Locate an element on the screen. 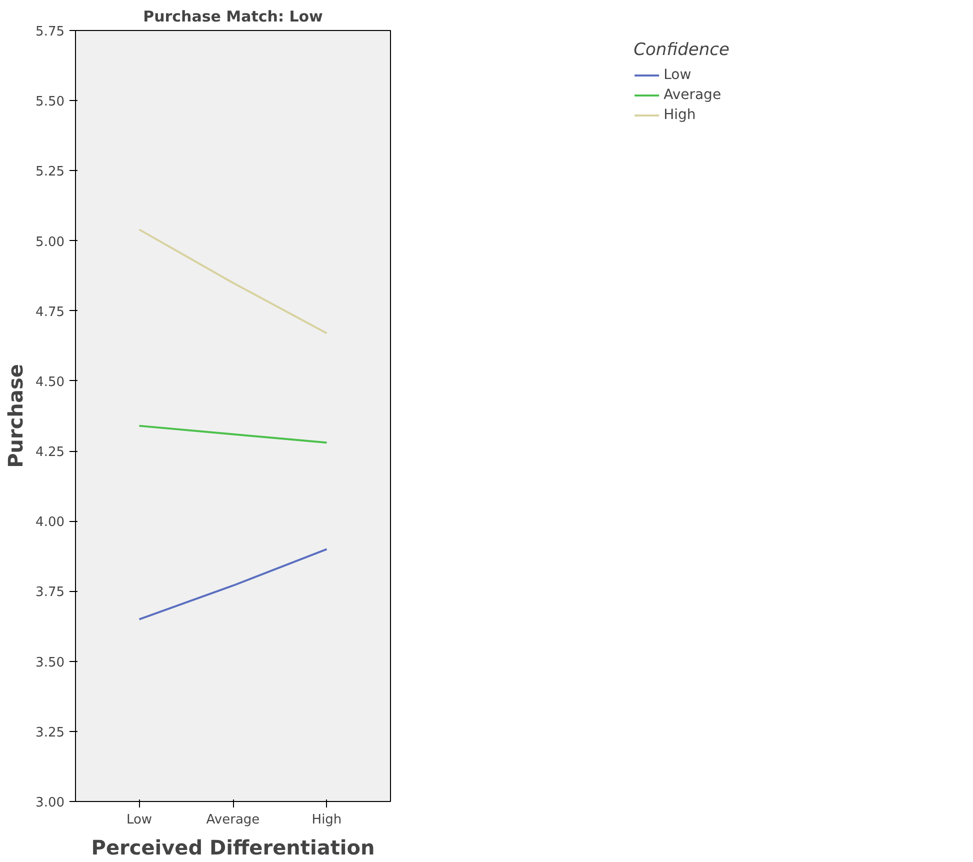 This screenshot has height=862, width=973. y-tick-label: 4.50 is located at coordinates (50, 382).